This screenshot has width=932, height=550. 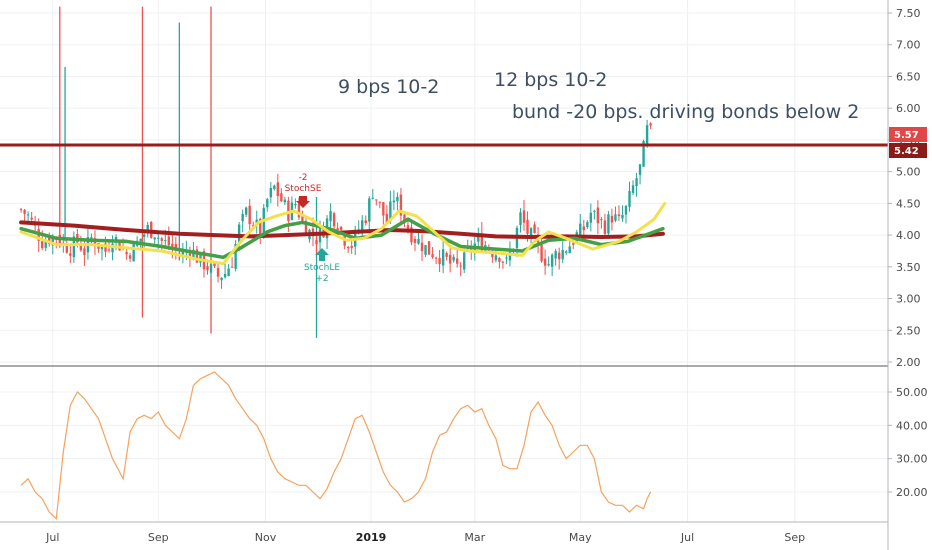 I want to click on moving-average-fast, so click(x=343, y=233).